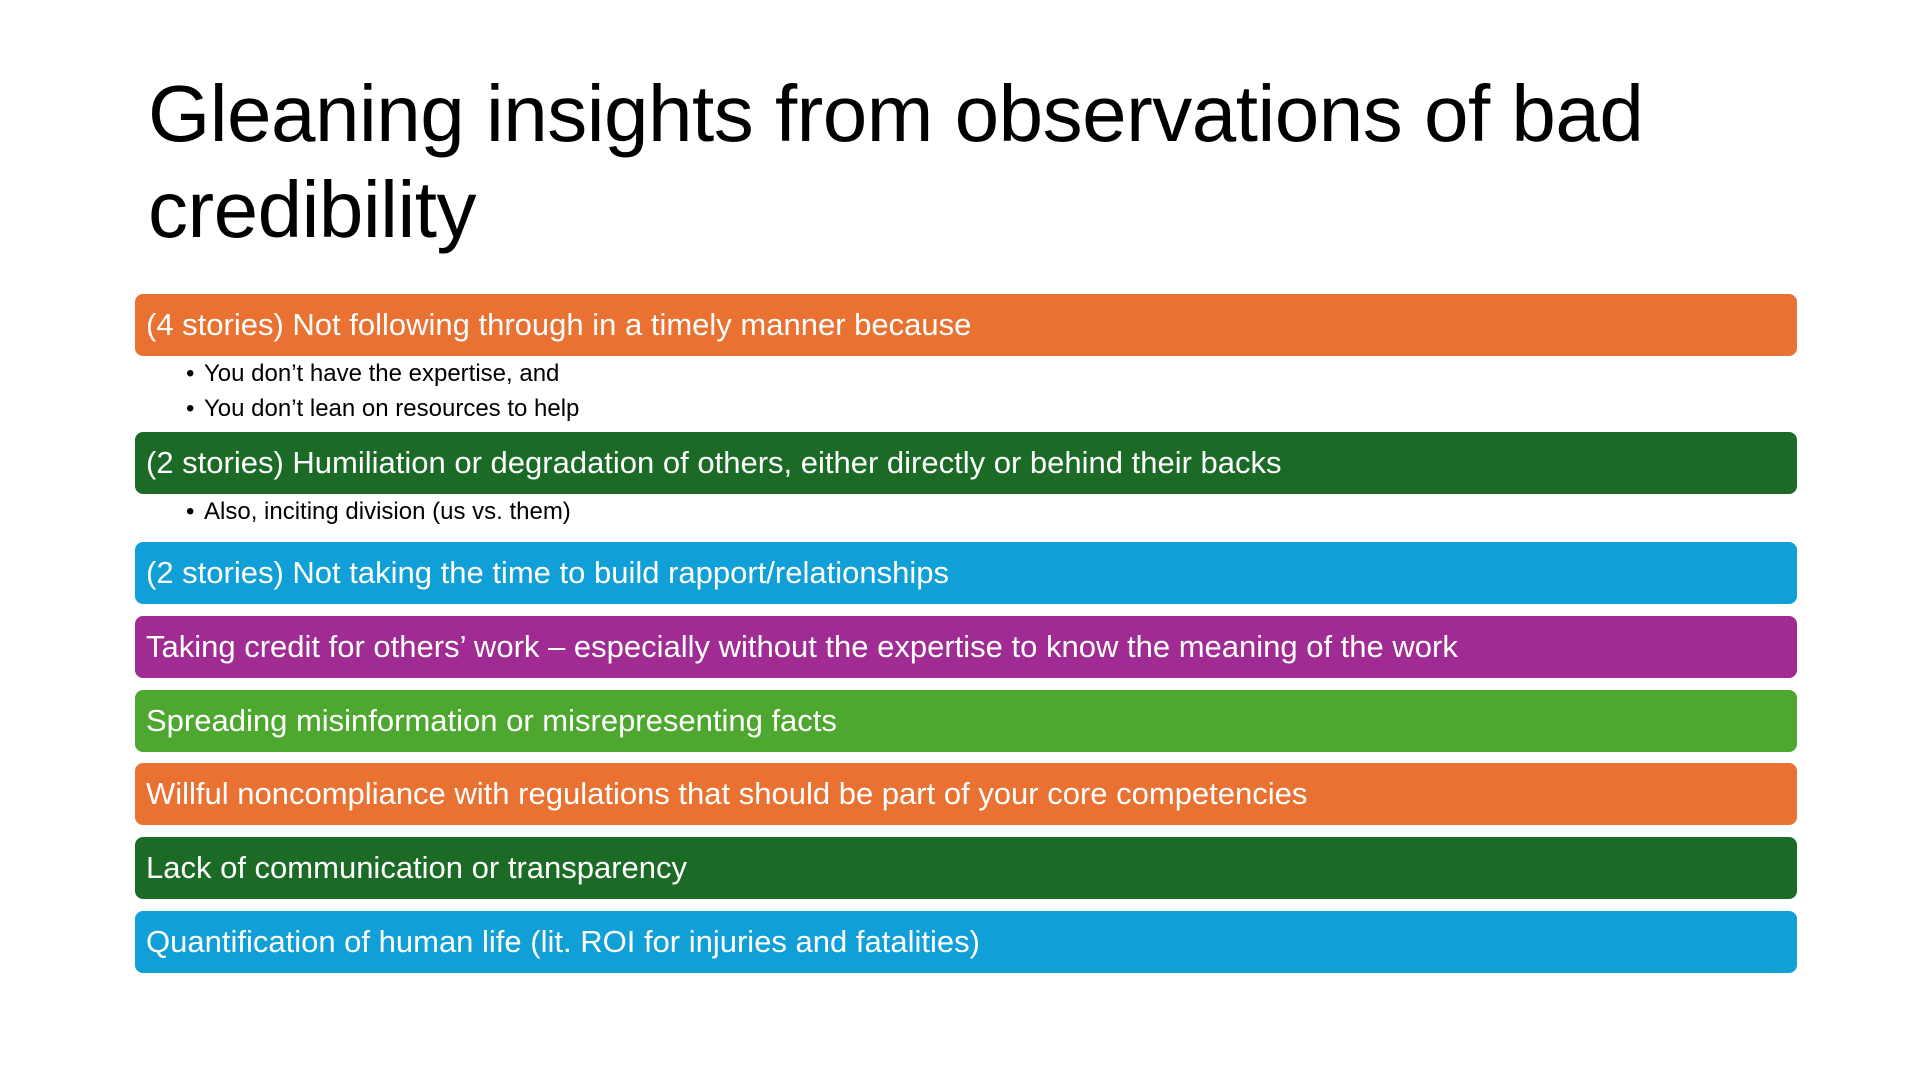 This screenshot has height=1080, width=1920. What do you see at coordinates (966, 868) in the screenshot?
I see `item-bar-7: Lack of communication or transparency` at bounding box center [966, 868].